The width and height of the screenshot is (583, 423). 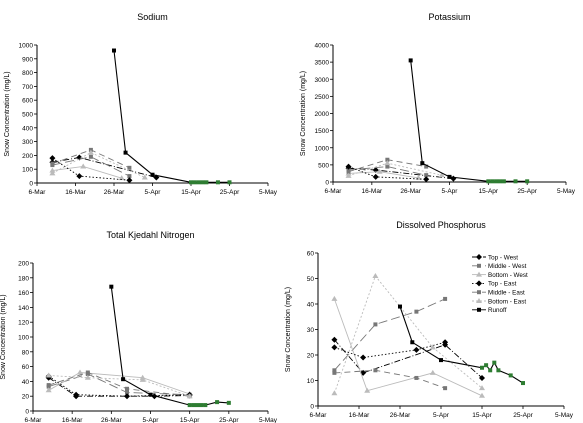 I want to click on legend-label: Bottom - West, so click(x=508, y=275).